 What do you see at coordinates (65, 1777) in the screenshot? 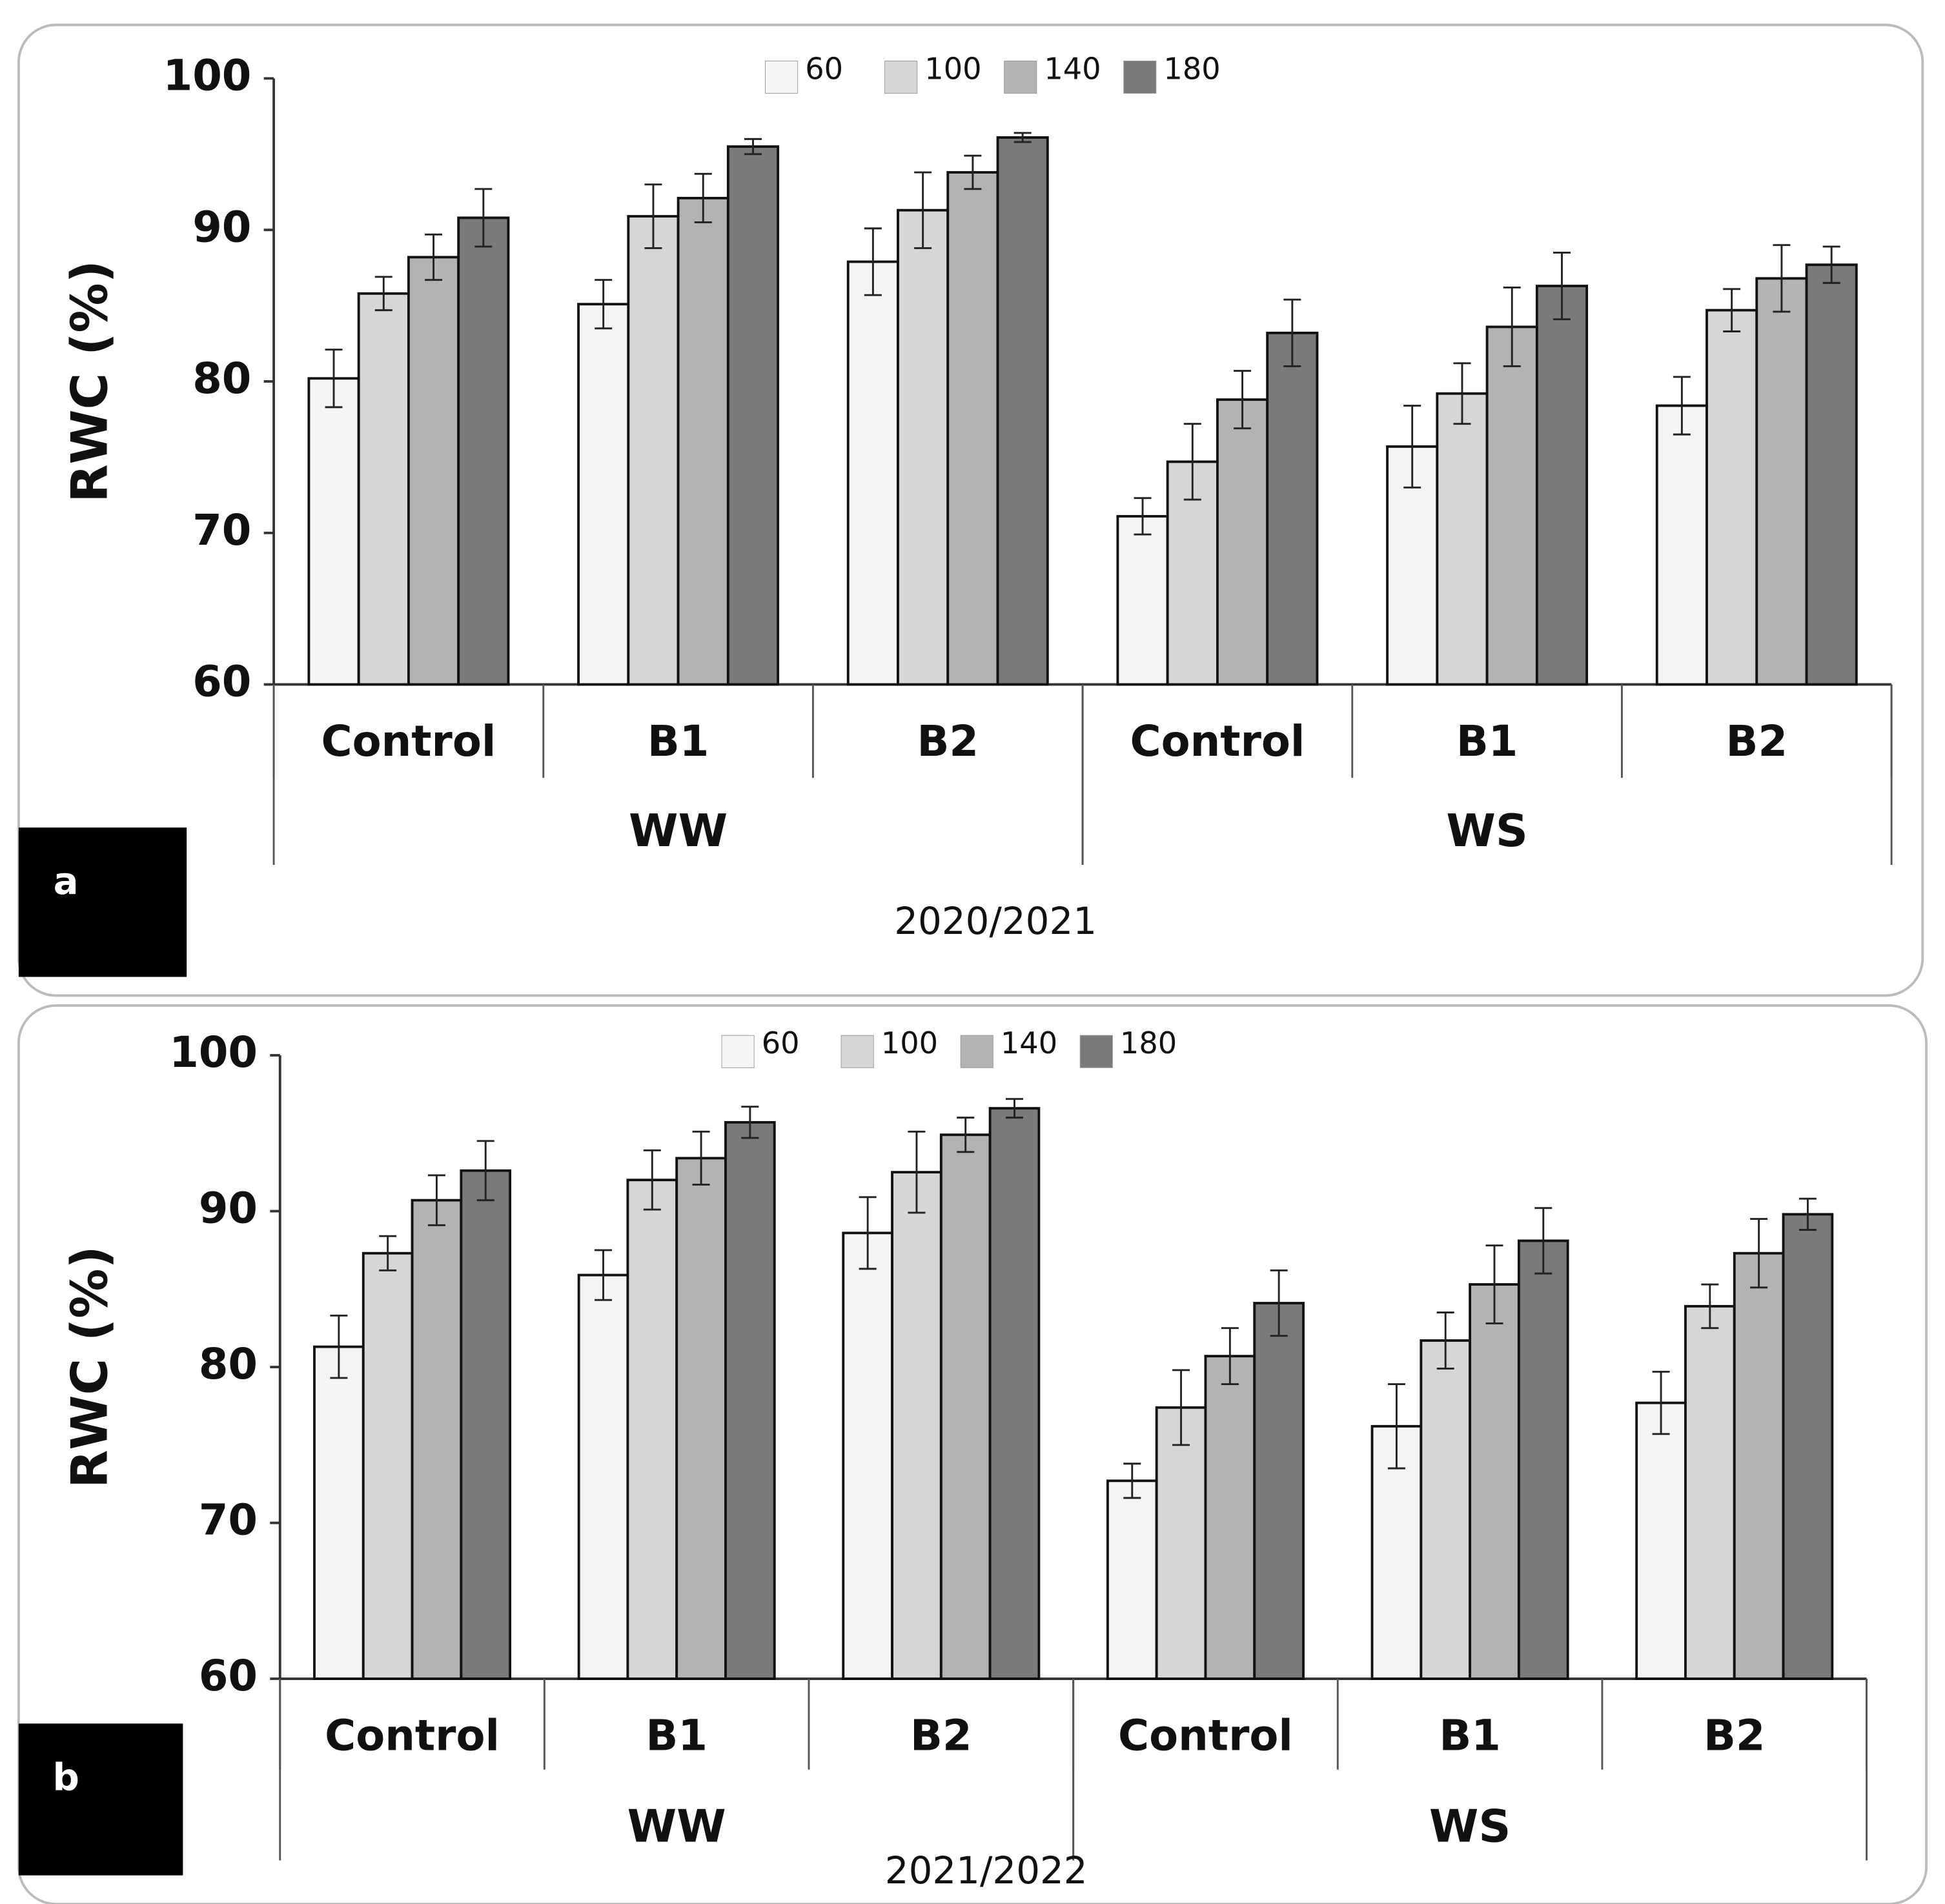
I see `panel-label: b` at bounding box center [65, 1777].